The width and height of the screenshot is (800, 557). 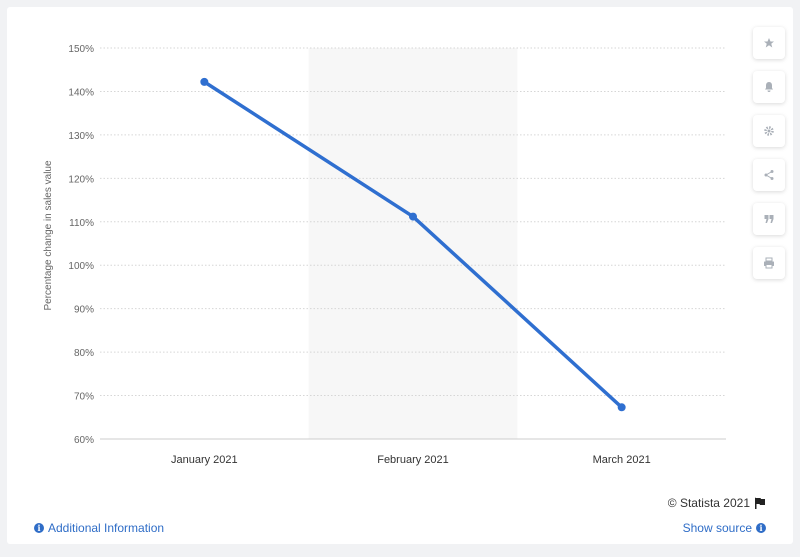 What do you see at coordinates (81, 223) in the screenshot?
I see `y-tick-label: 110%` at bounding box center [81, 223].